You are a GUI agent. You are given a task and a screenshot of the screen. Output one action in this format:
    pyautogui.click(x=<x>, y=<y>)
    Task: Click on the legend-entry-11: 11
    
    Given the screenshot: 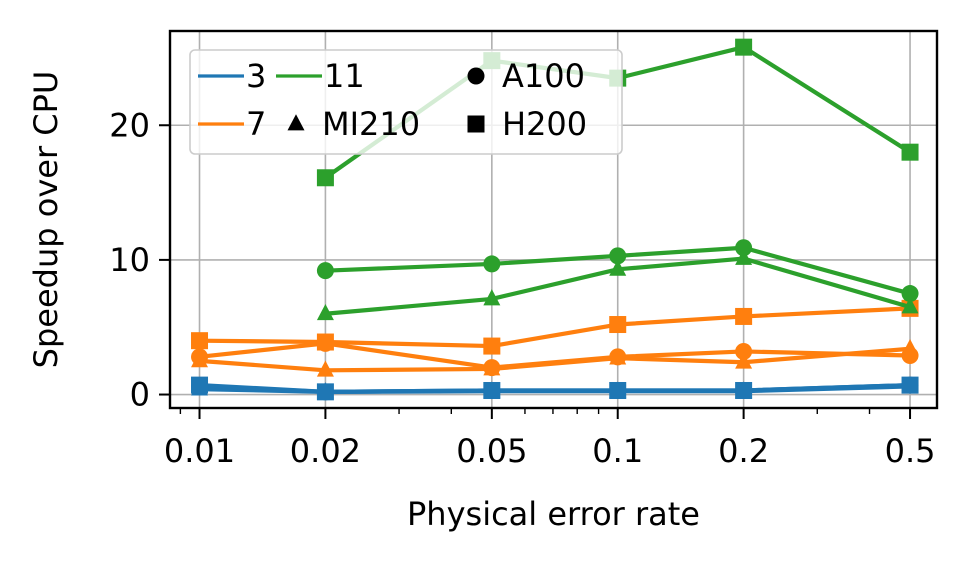 What is the action you would take?
    pyautogui.click(x=320, y=76)
    